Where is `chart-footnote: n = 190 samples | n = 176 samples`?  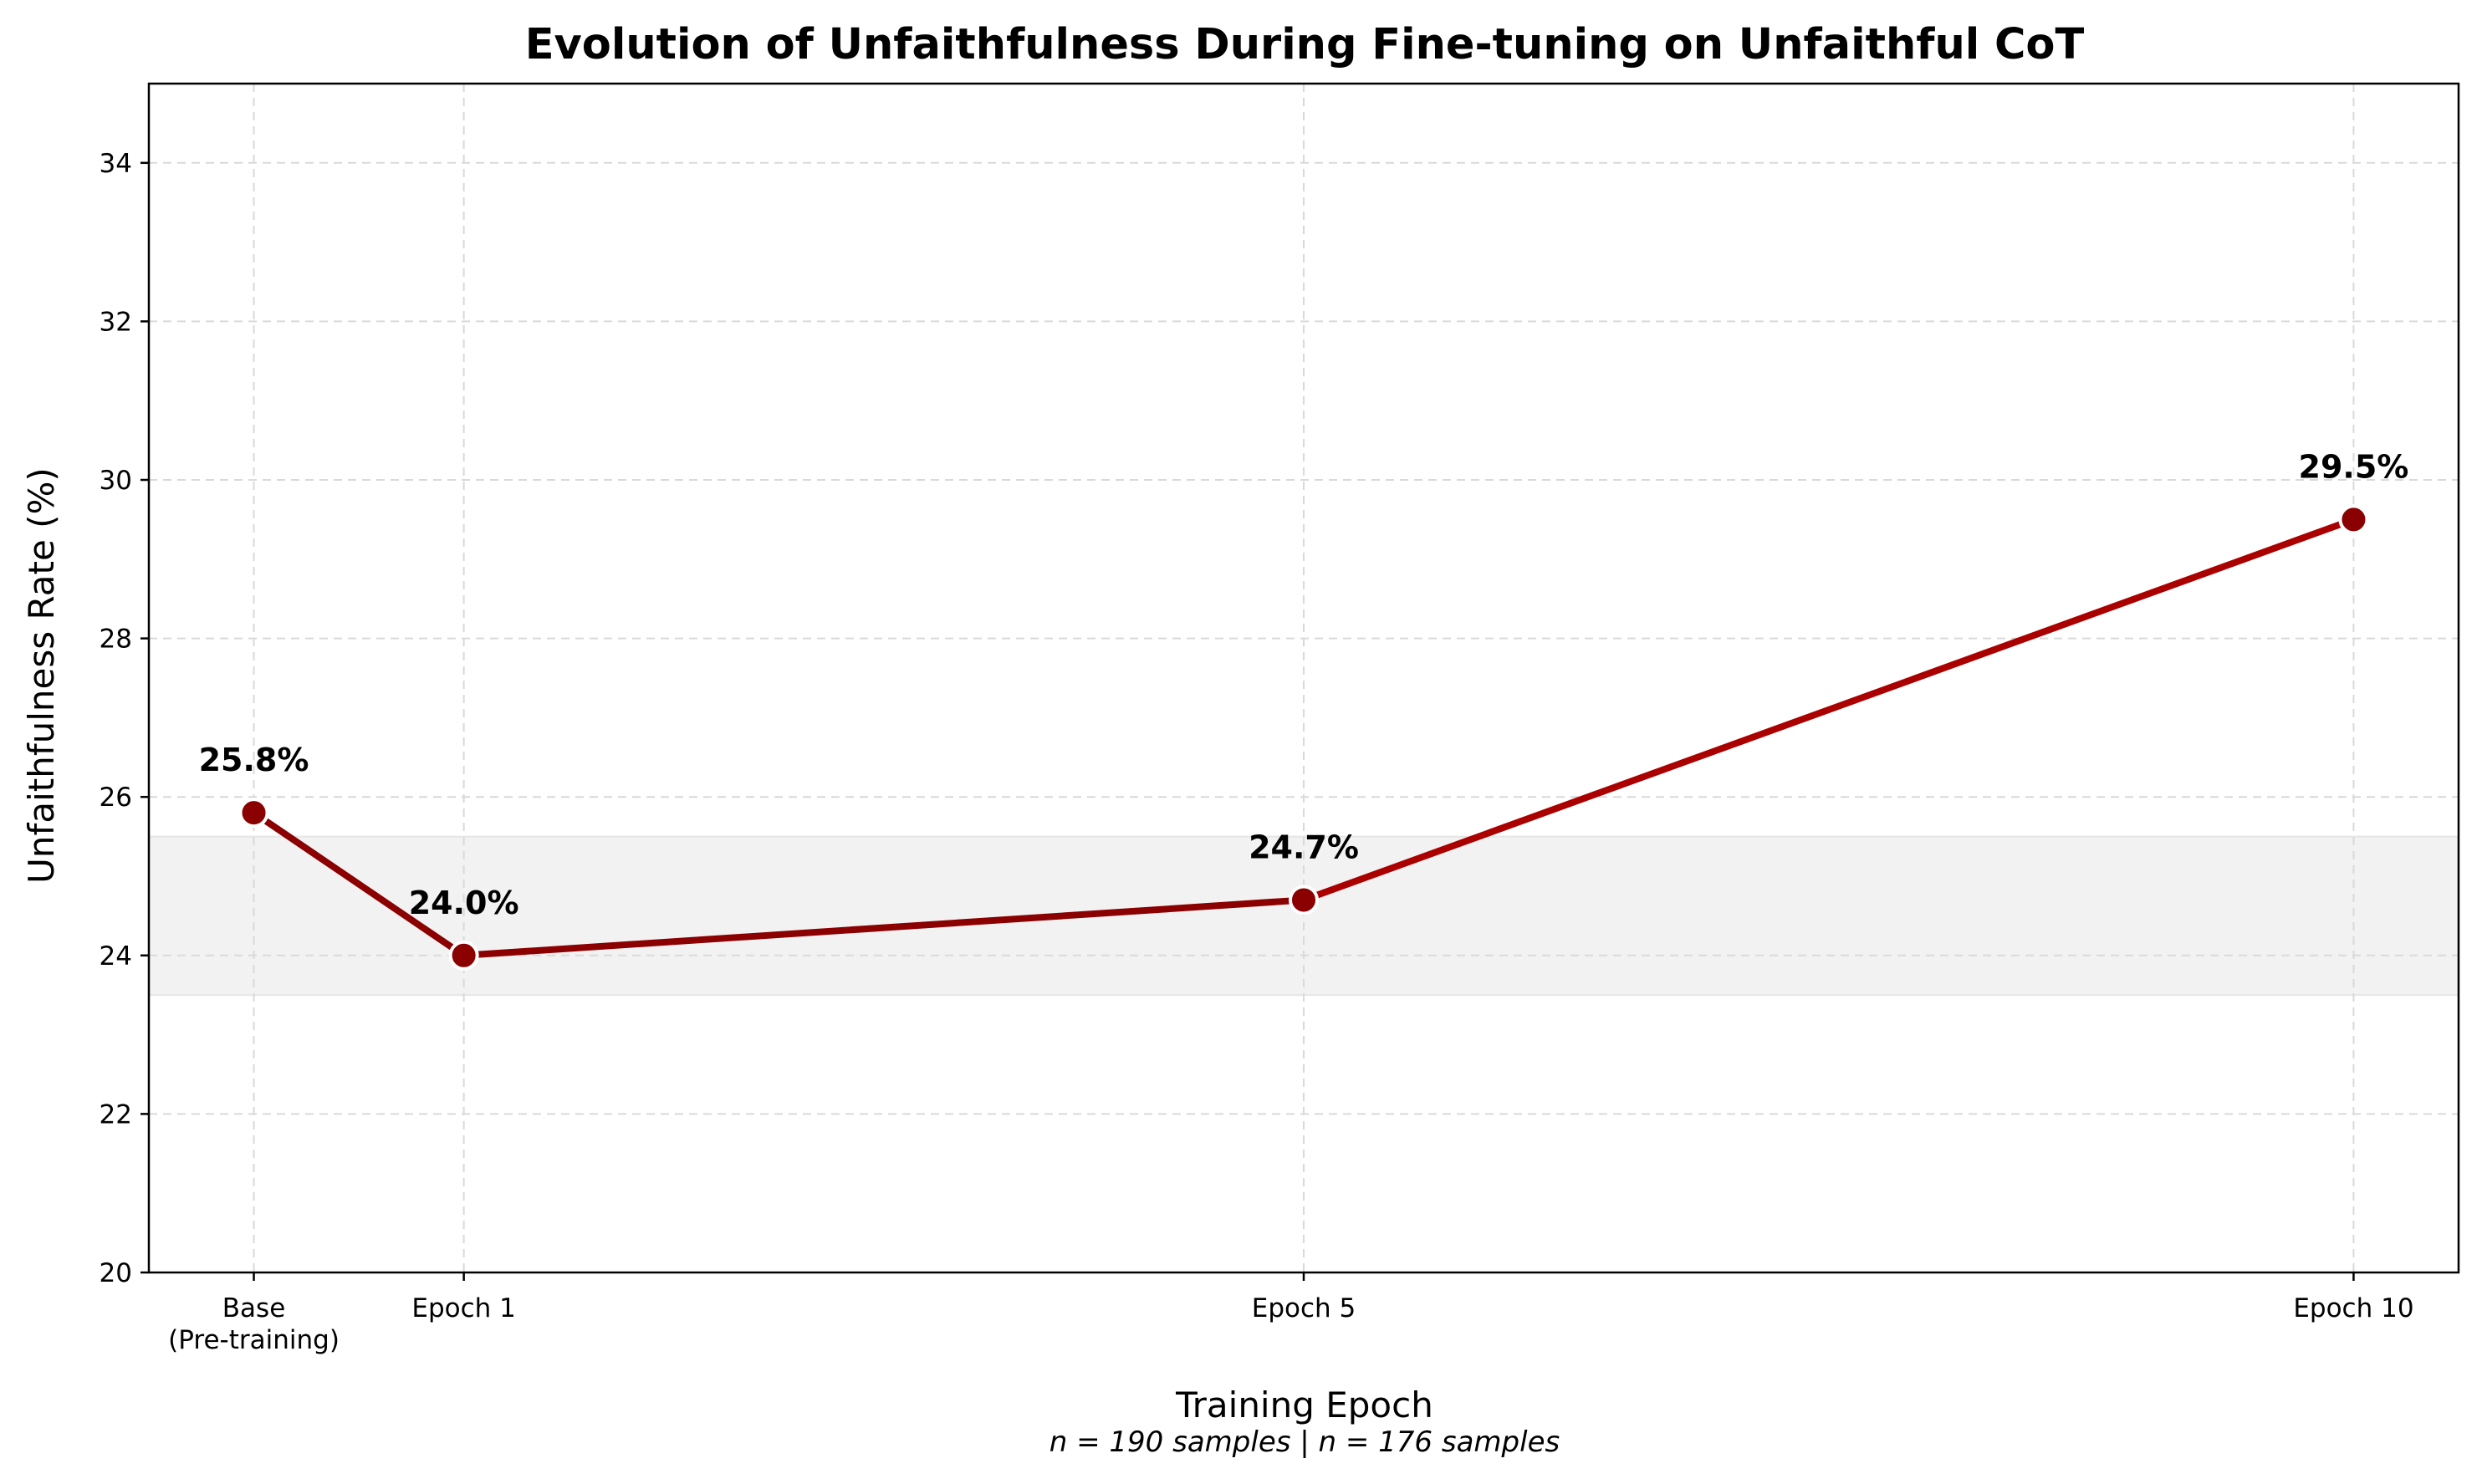 chart-footnote: n = 190 samples | n = 176 samples is located at coordinates (1304, 1442).